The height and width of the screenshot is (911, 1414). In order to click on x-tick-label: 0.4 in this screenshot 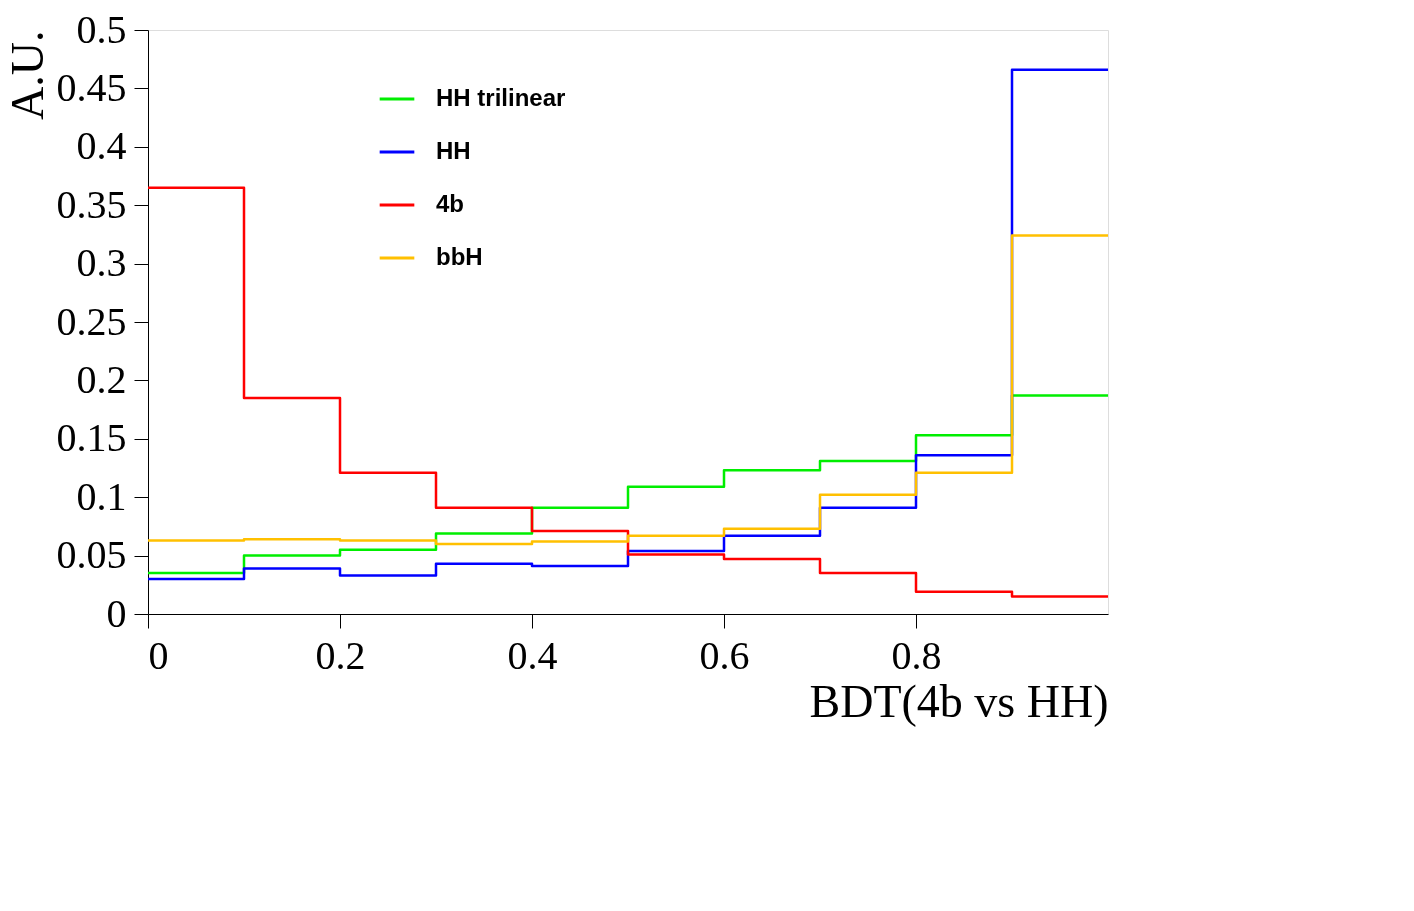, I will do `click(532, 655)`.